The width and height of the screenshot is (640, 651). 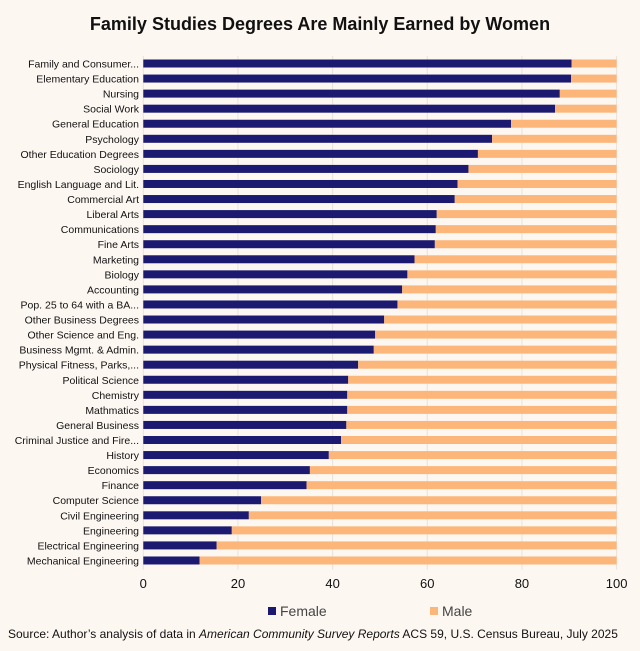 I want to click on source-italic: American Community Survey Reports, so click(x=299, y=634).